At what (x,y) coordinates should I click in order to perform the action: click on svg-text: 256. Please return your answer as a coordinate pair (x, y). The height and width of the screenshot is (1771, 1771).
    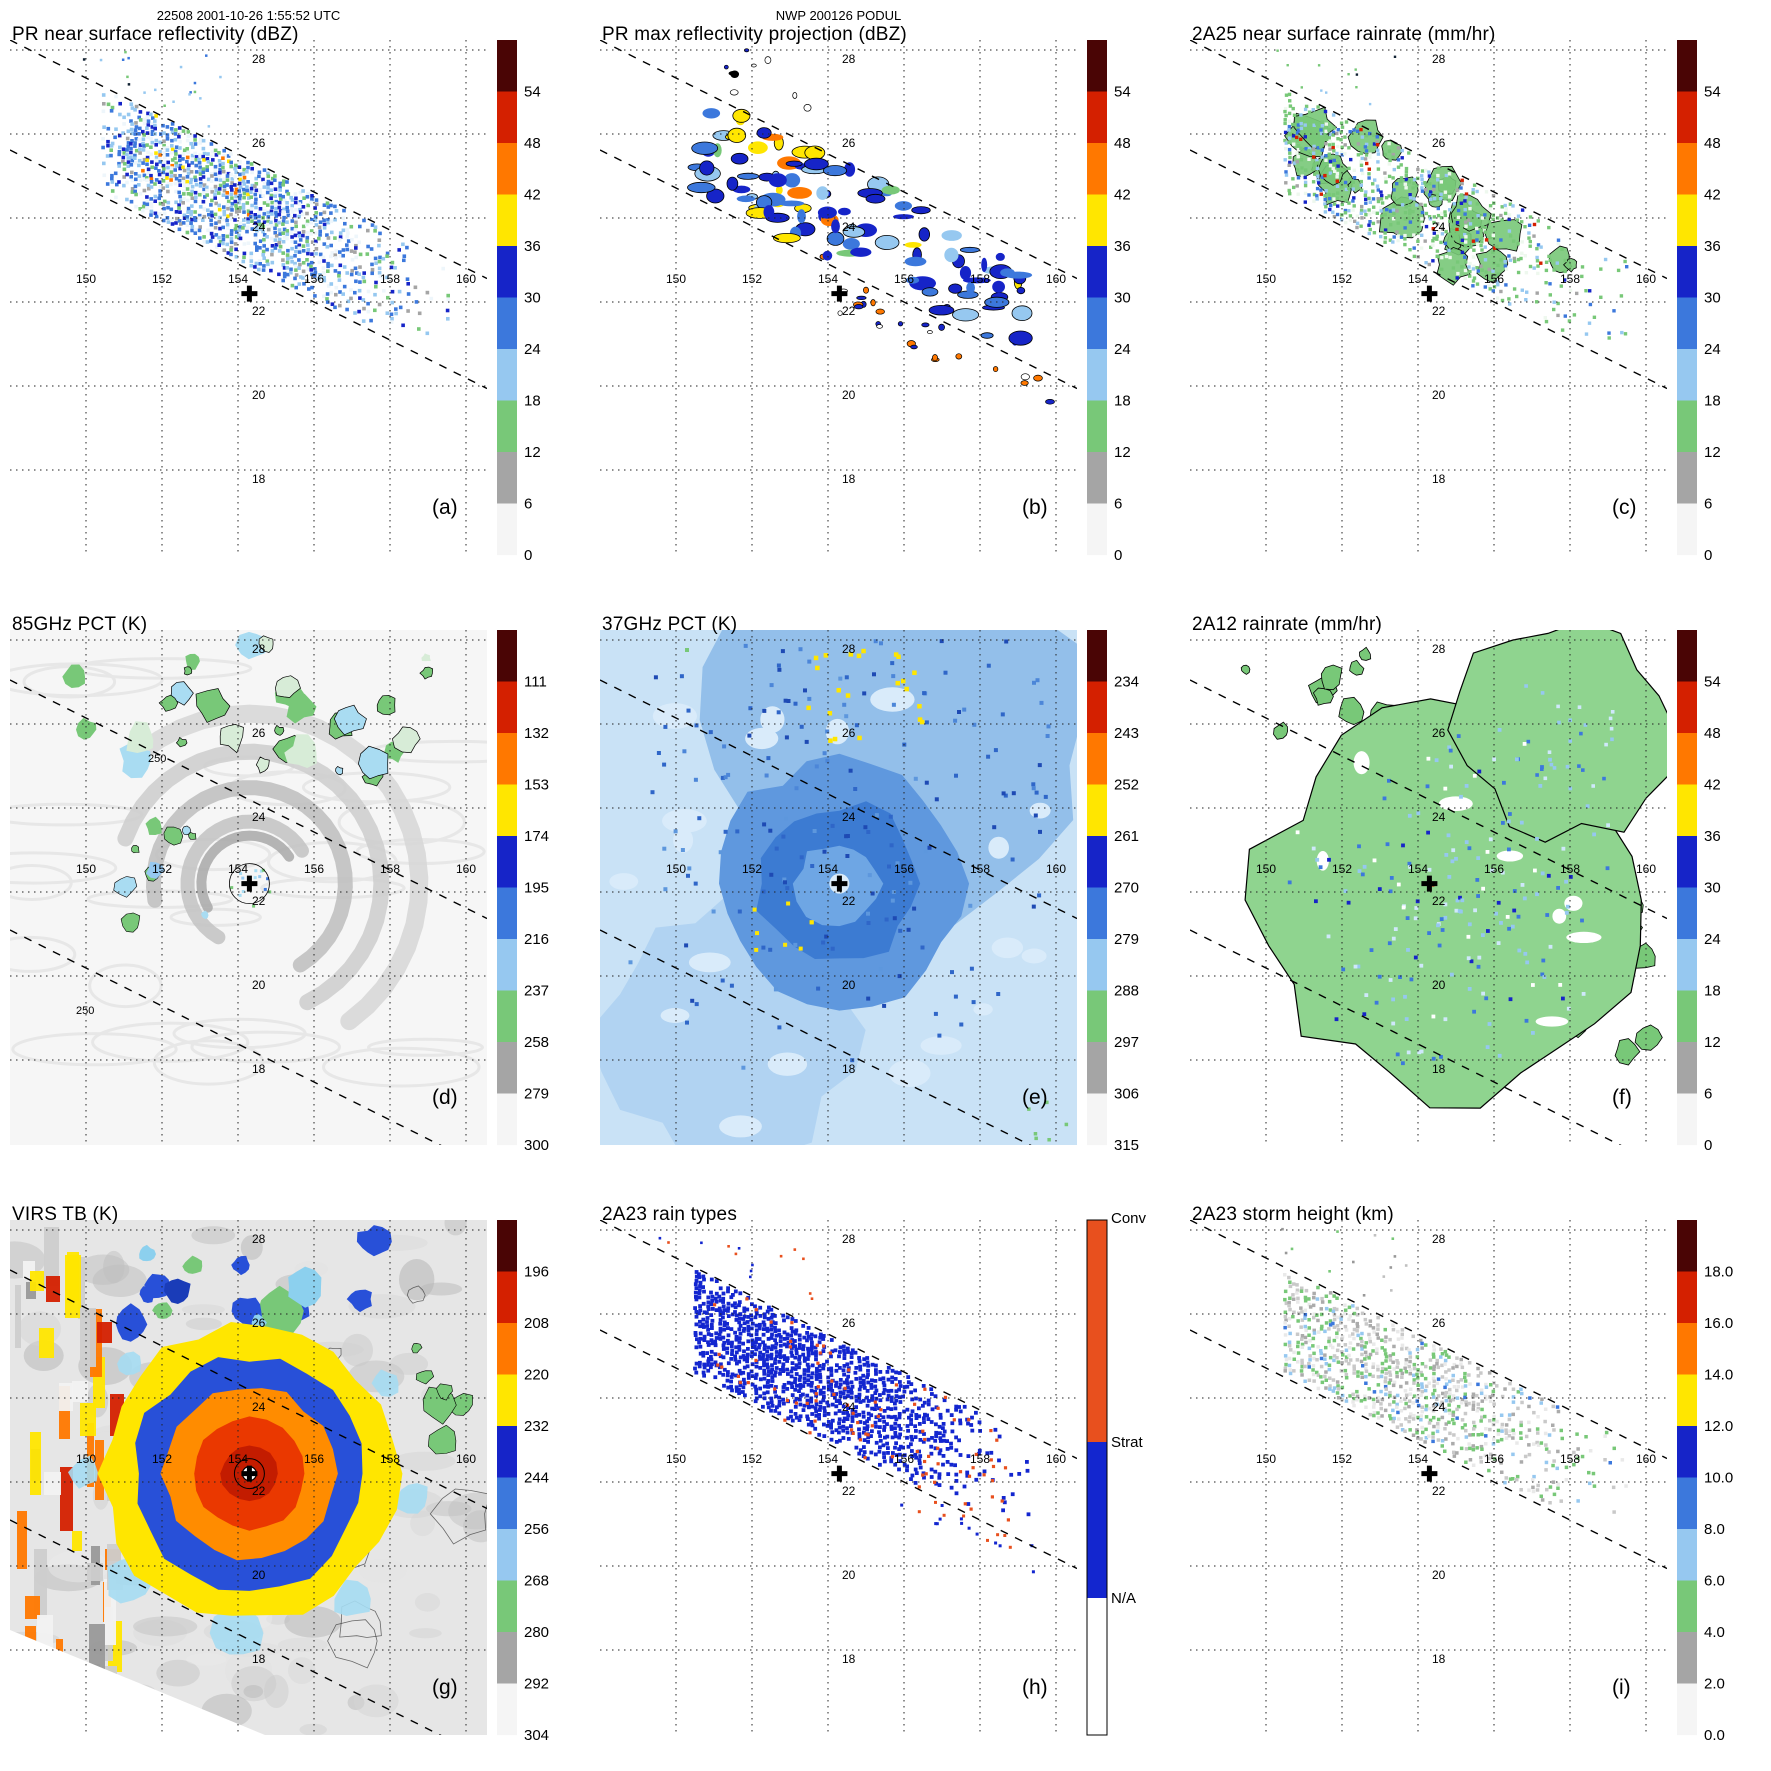
    Looking at the image, I should click on (536, 1529).